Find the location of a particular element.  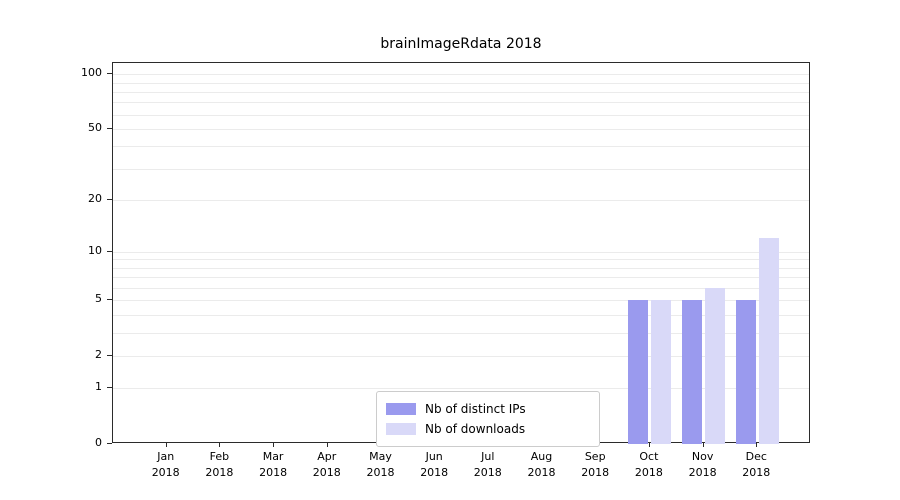

legend-swatch-distinct-ips is located at coordinates (401, 409).